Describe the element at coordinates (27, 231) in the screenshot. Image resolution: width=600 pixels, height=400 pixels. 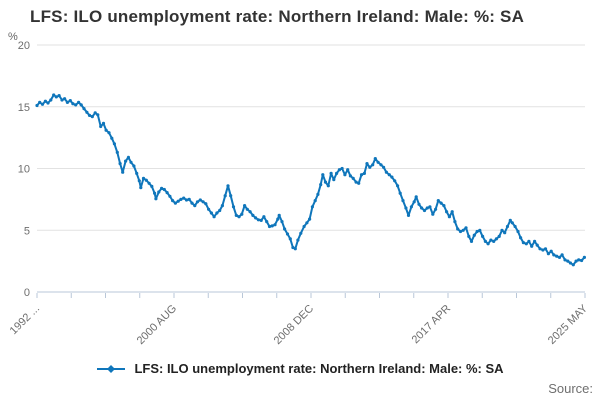
I see `y-tick-label: 5` at that location.